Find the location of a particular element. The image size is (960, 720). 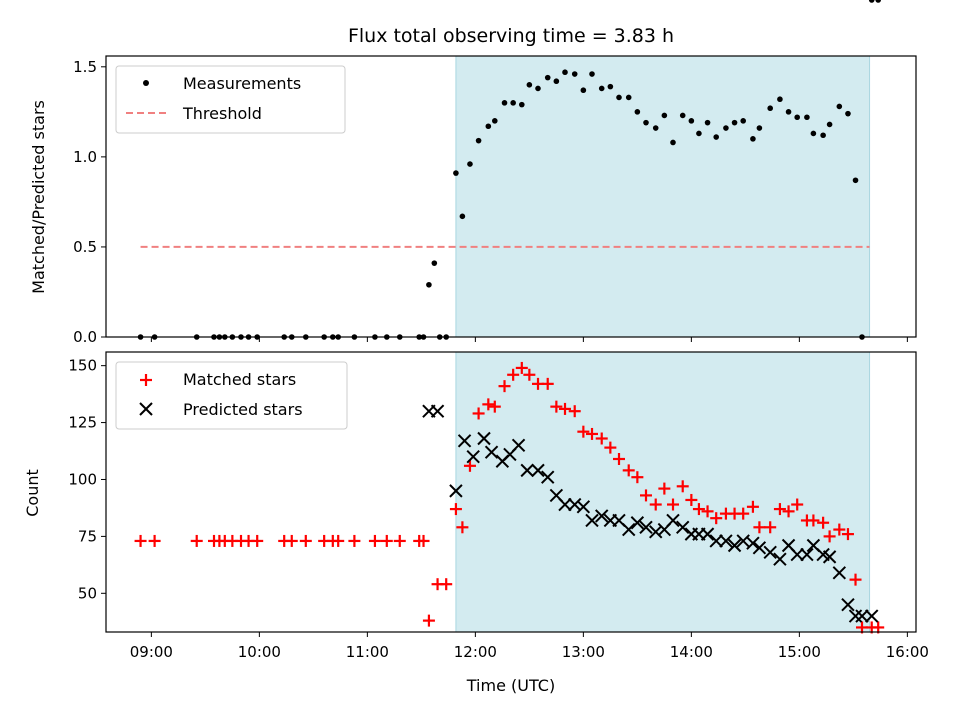

top-y-tick-label: 0.5 is located at coordinates (85, 247).